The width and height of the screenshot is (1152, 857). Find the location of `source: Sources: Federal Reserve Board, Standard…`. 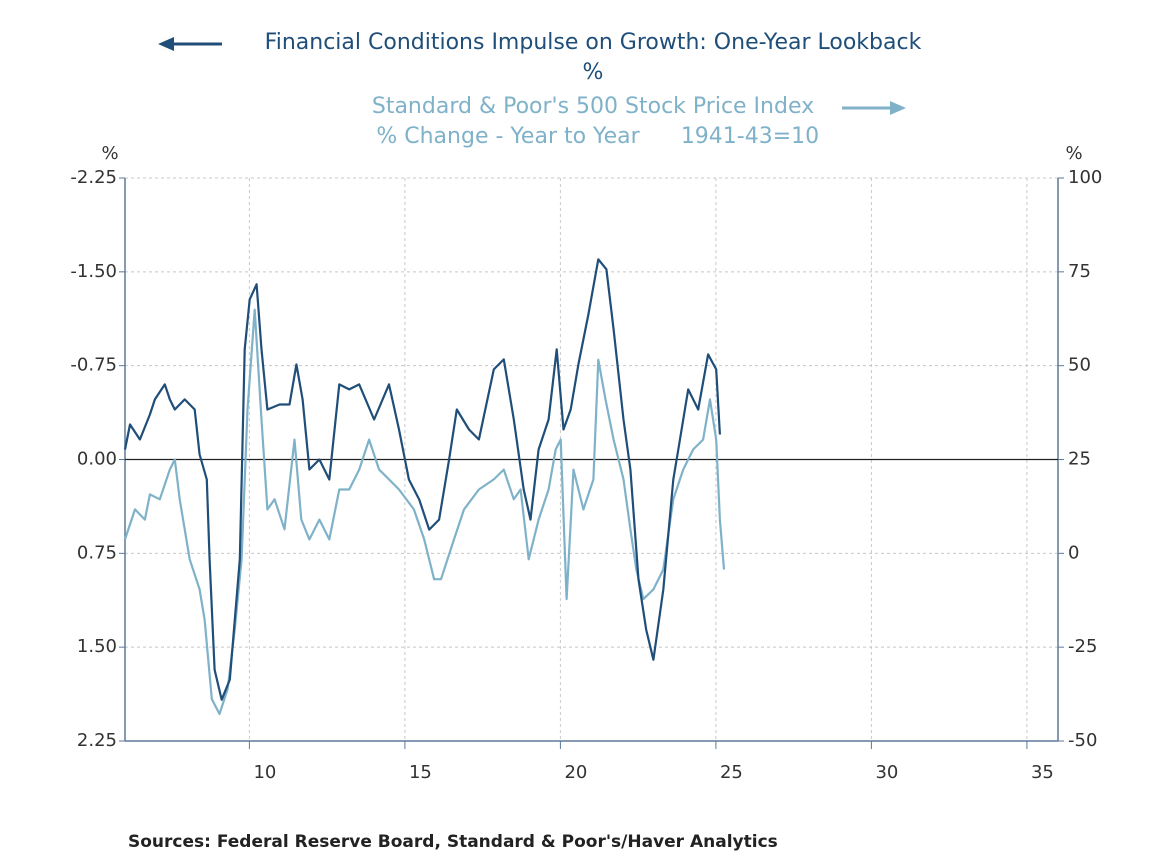

source: Sources: Federal Reserve Board, Standard… is located at coordinates (453, 842).